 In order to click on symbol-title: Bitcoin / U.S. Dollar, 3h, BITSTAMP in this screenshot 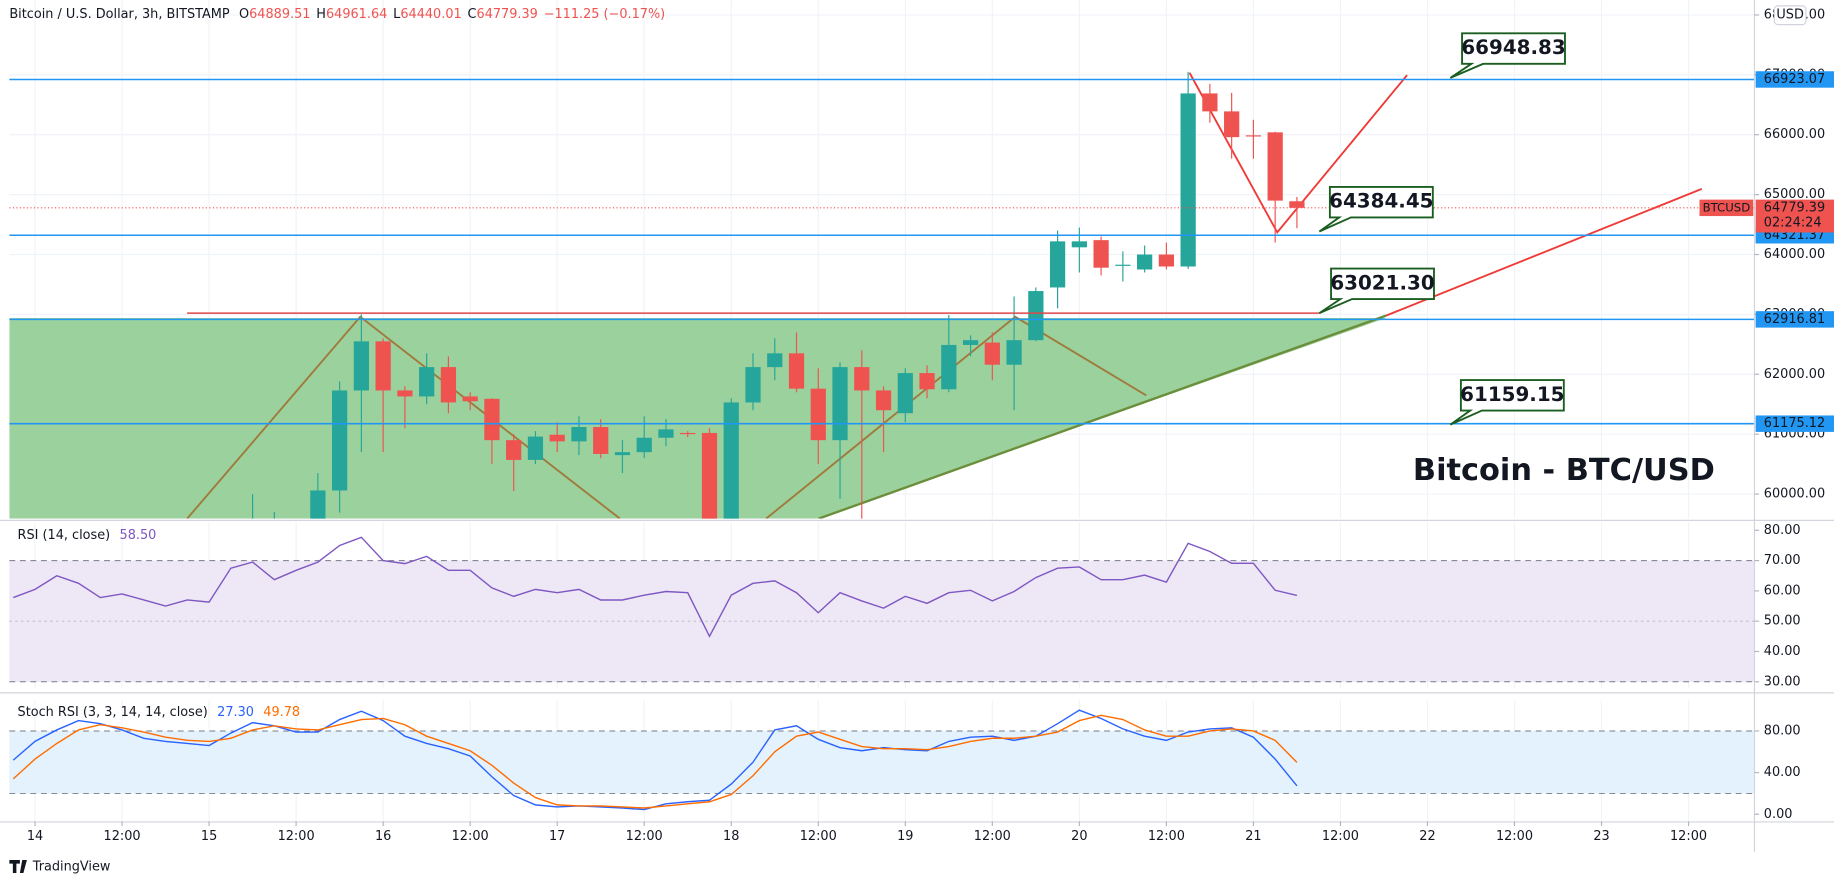, I will do `click(119, 14)`.